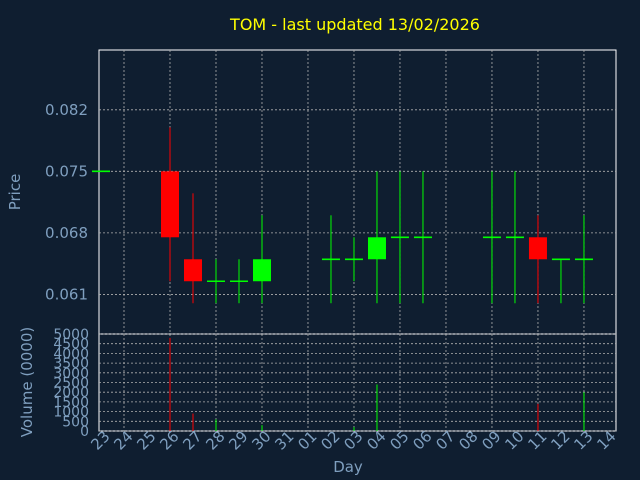  Describe the element at coordinates (71, 384) in the screenshot. I see `volume-tick-label: 2500` at that location.